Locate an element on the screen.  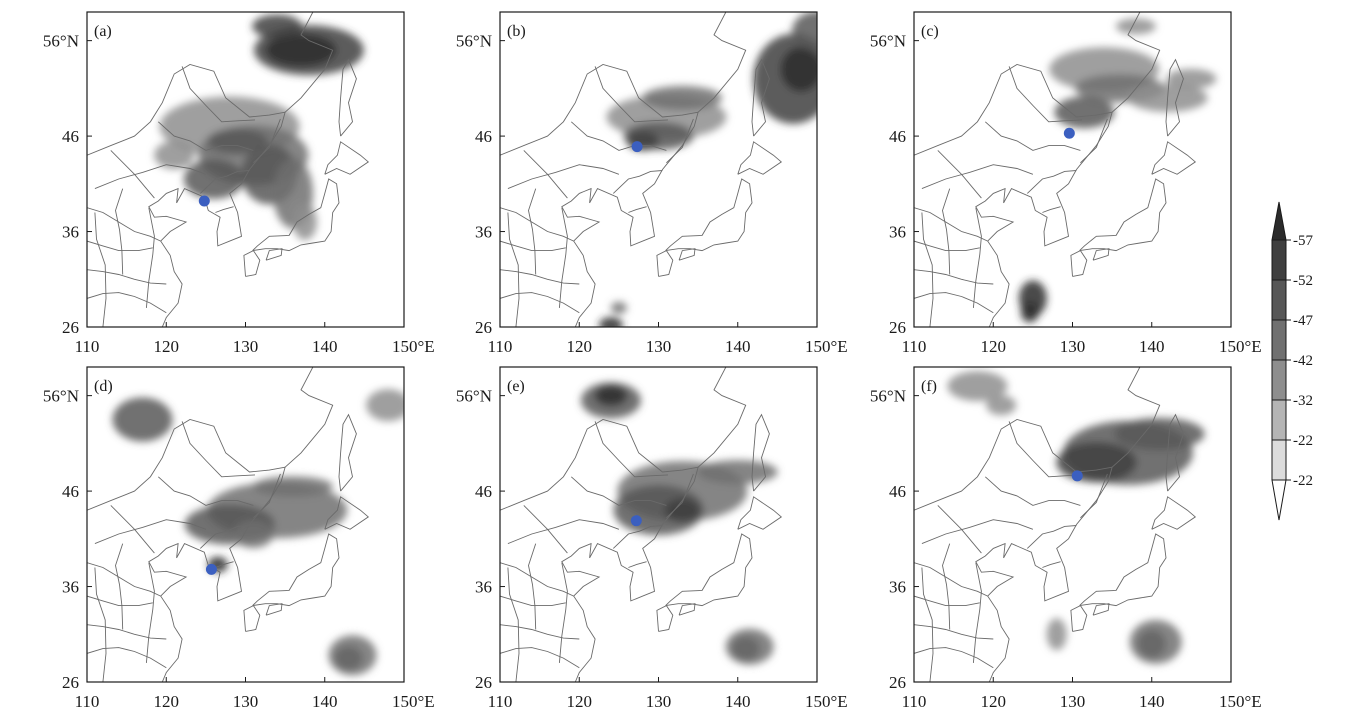
map-panel: (b) 110 120 130 140 150°E 56°N 46 36 26 is located at coordinates (652, 183).